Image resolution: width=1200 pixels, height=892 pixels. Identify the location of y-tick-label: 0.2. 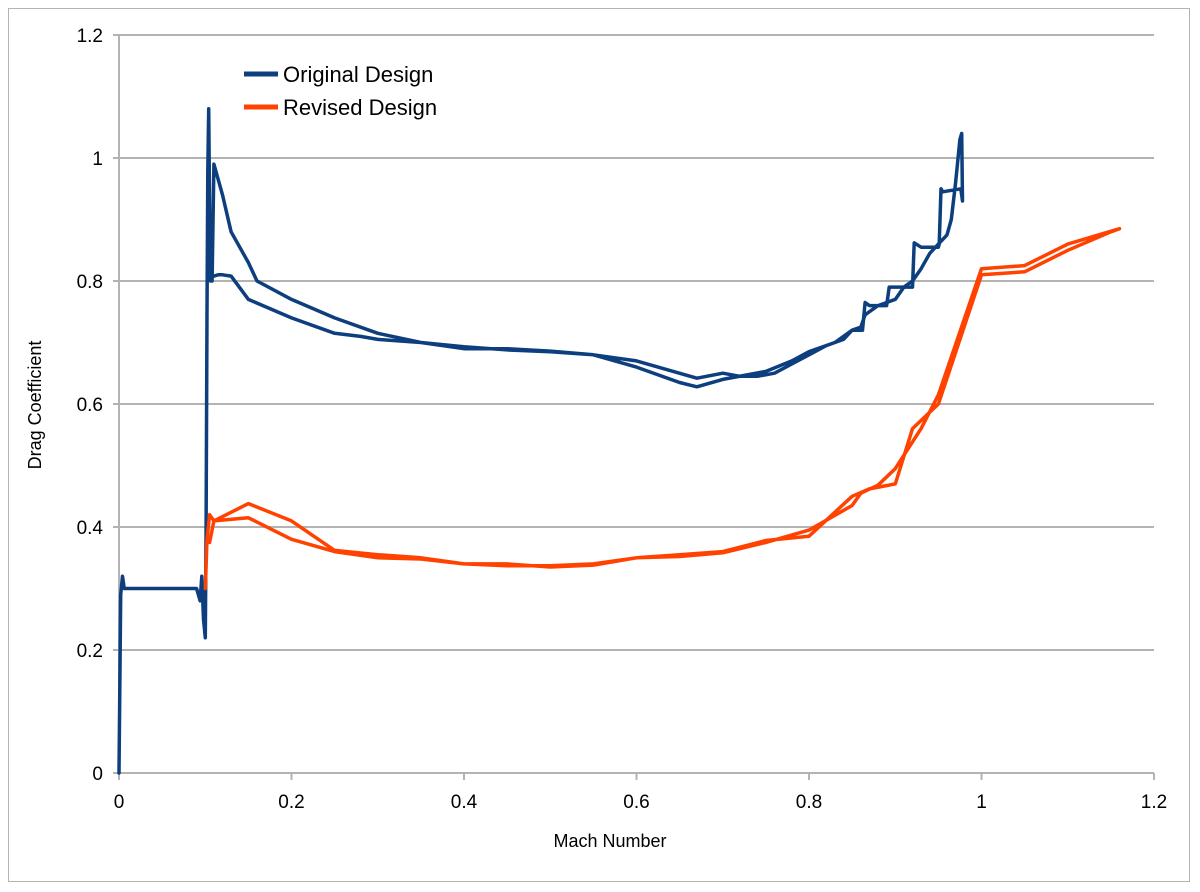
(90, 651).